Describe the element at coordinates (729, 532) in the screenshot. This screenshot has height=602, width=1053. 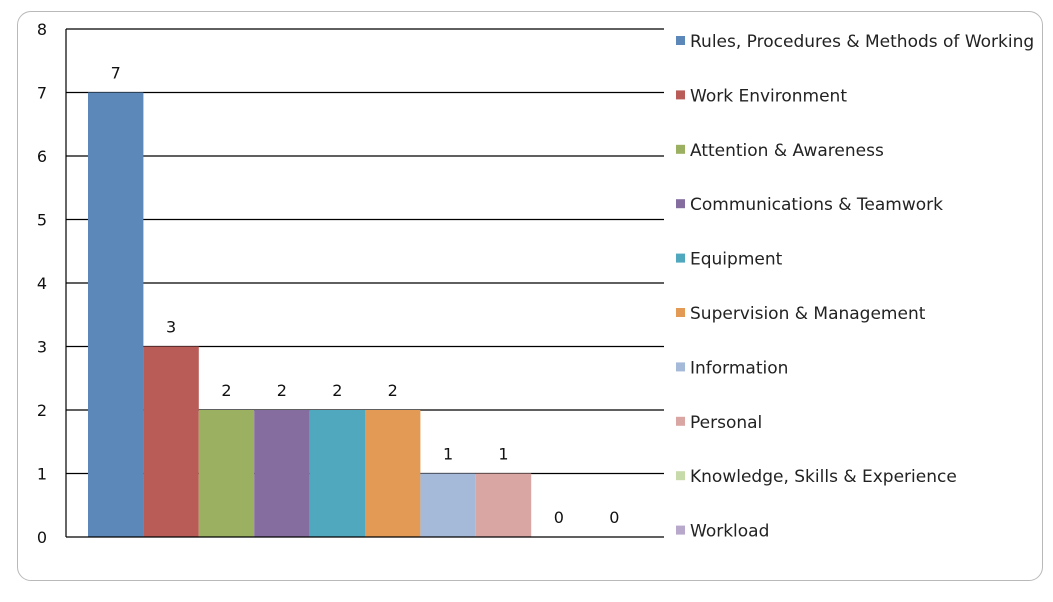
I see `legend-label: Workload` at that location.